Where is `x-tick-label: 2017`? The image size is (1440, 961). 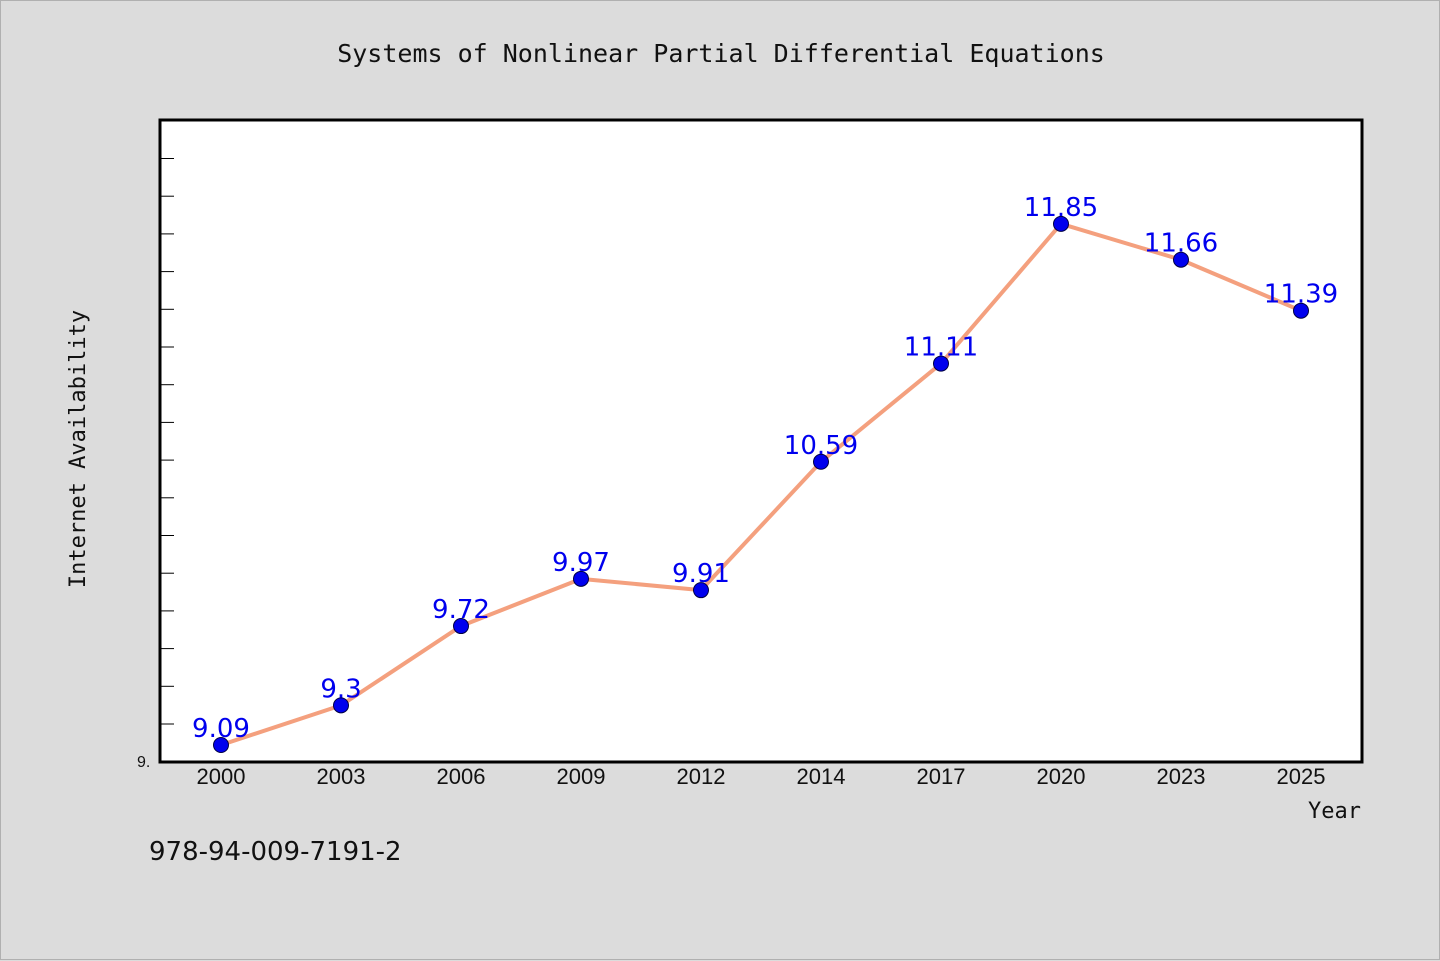
x-tick-label: 2017 is located at coordinates (941, 776).